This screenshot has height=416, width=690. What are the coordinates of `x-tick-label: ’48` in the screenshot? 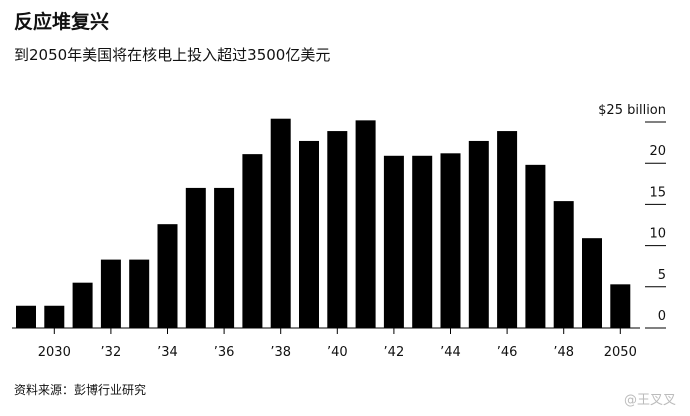 It's located at (563, 352).